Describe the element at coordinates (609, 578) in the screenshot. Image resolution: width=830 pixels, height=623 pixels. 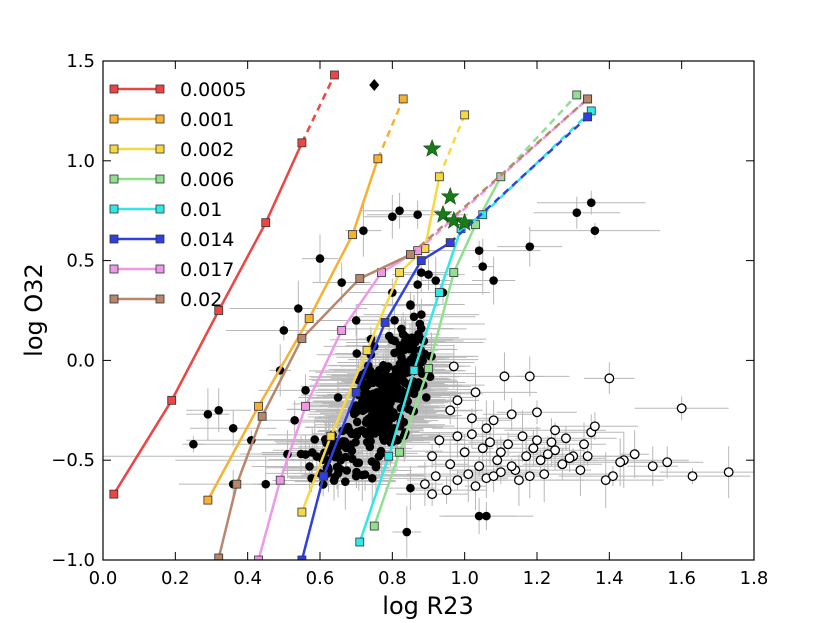
I see `x-tick-label: 1.4` at that location.